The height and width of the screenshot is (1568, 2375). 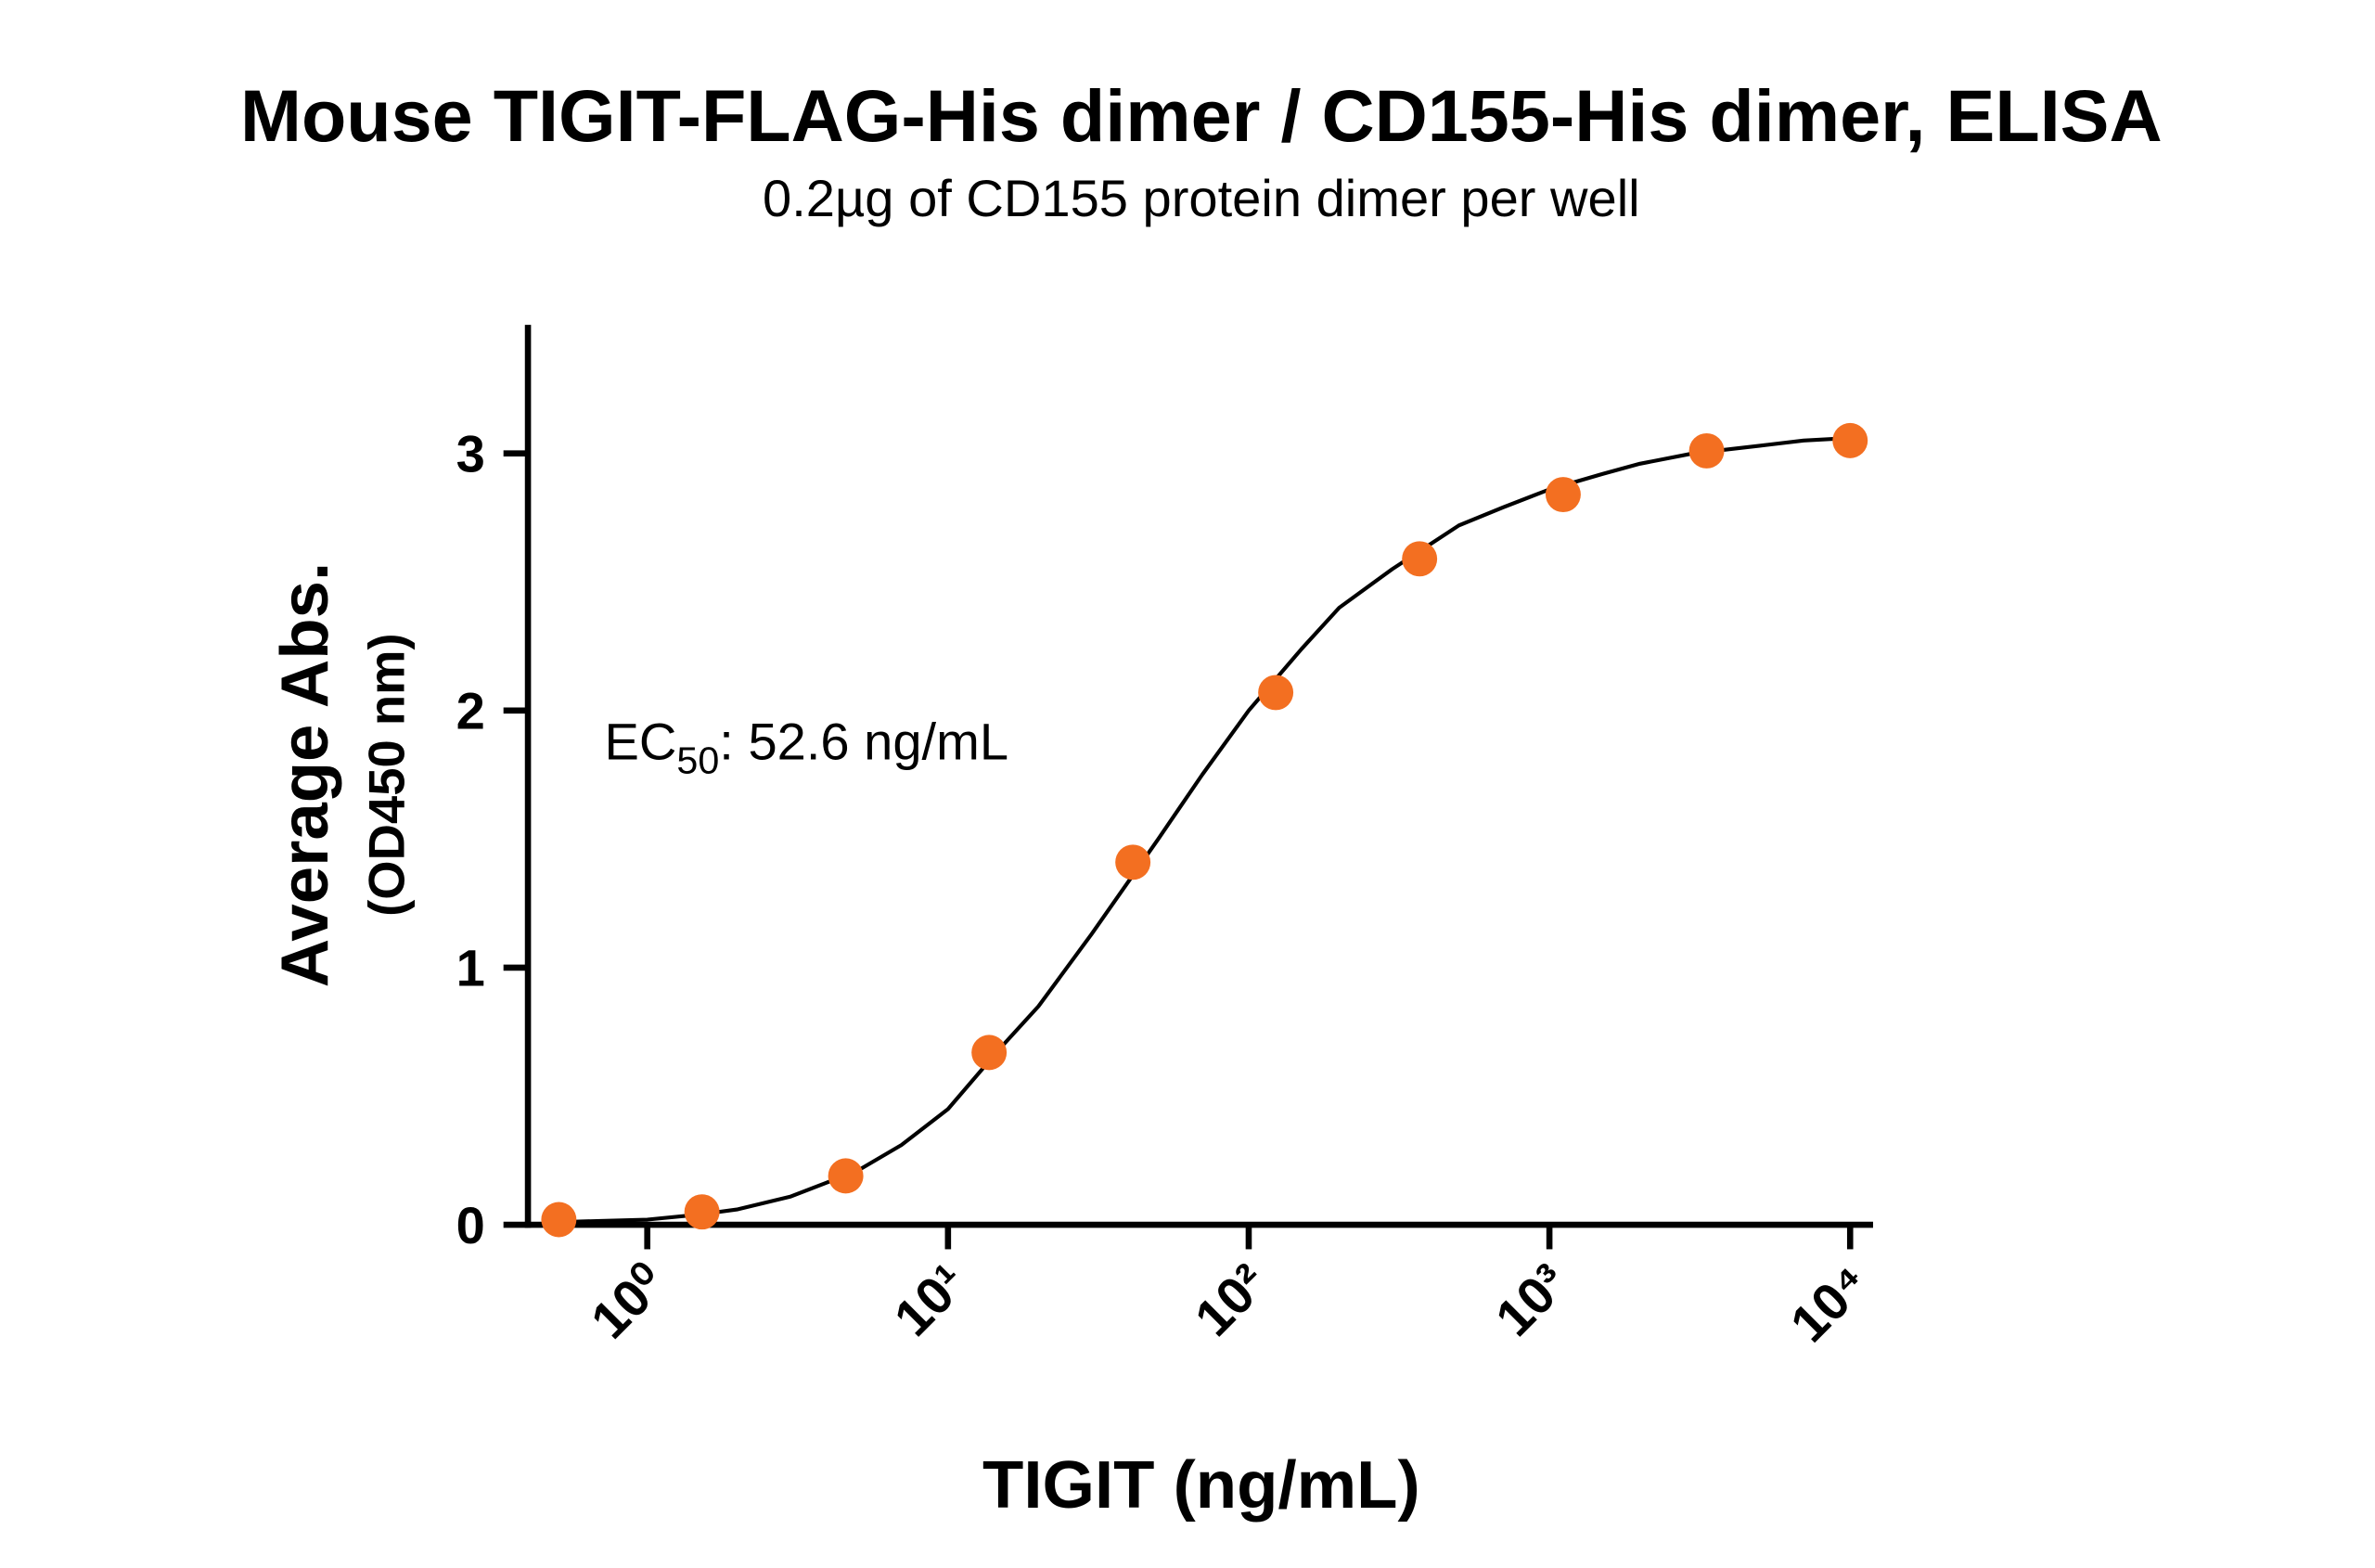 What do you see at coordinates (386, 774) in the screenshot?
I see `y-axis-subtitle: (OD450 nm)` at bounding box center [386, 774].